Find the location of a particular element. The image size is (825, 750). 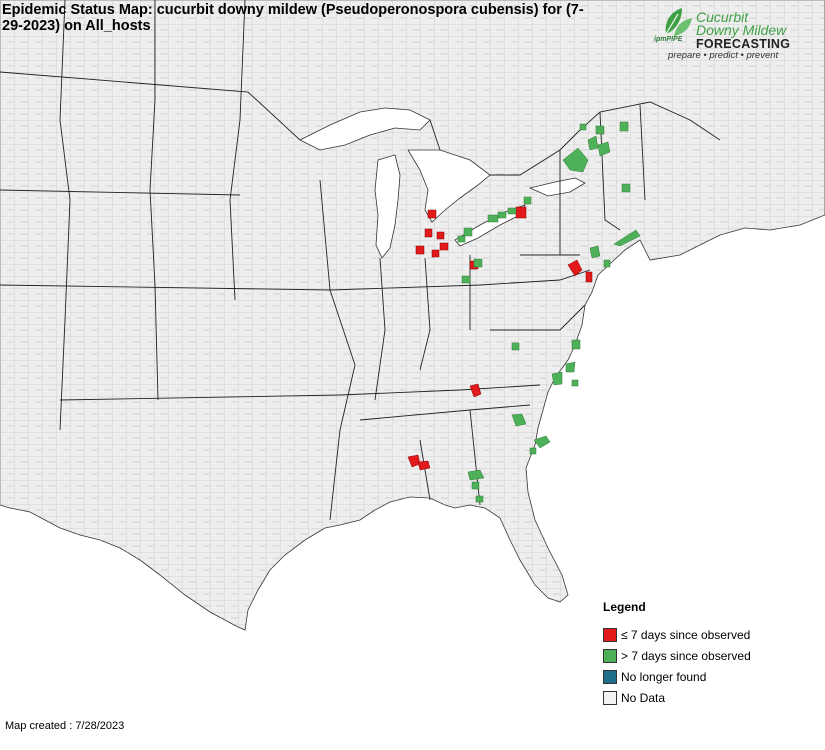

legend-swatch-red is located at coordinates (610, 634).